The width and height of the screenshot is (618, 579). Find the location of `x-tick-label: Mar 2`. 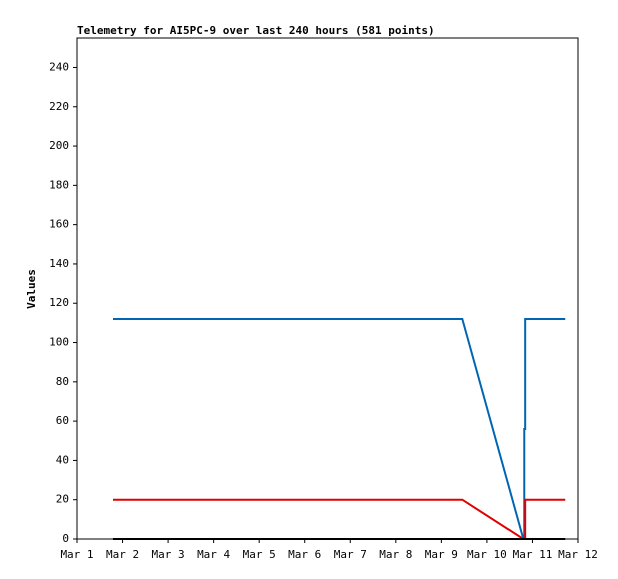

x-tick-label: Mar 2 is located at coordinates (122, 554).